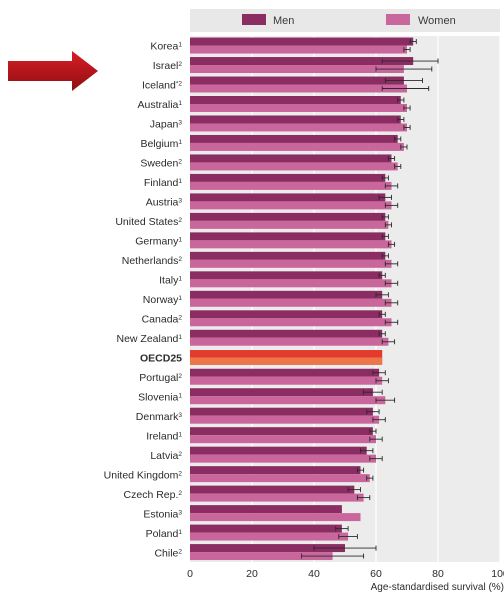 Image resolution: width=504 pixels, height=594 pixels. Describe the element at coordinates (497, 574) in the screenshot. I see `x-tick-100: 100` at that location.